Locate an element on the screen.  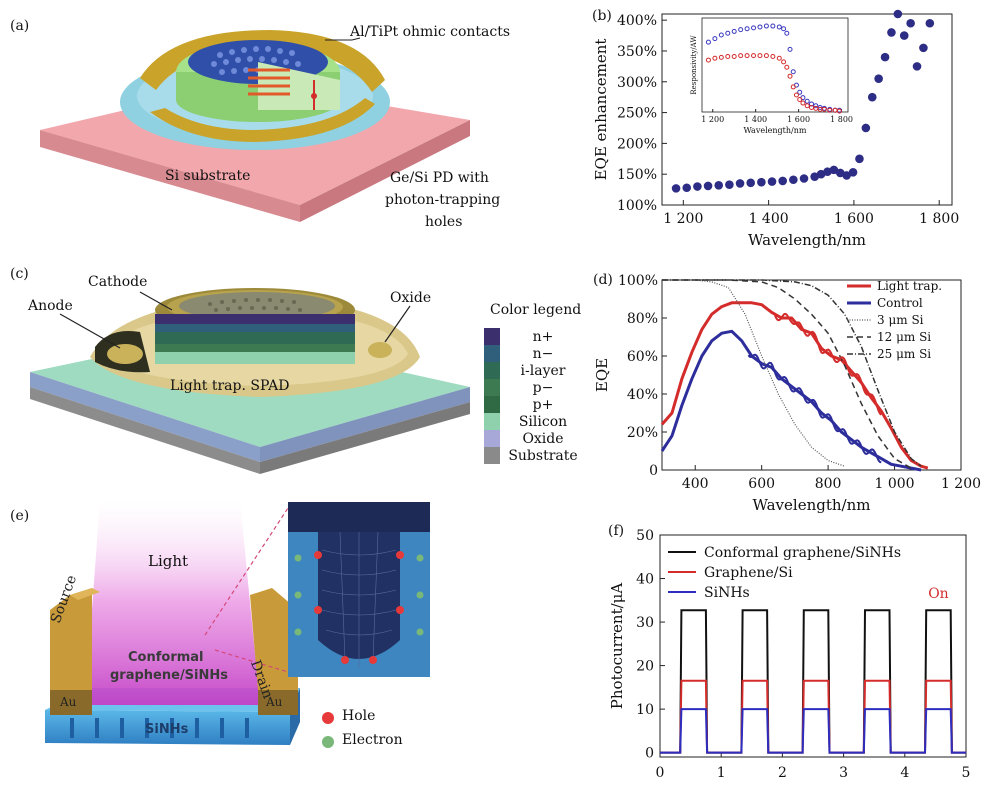
panel-d-label: (d) is located at coordinates (603, 280).